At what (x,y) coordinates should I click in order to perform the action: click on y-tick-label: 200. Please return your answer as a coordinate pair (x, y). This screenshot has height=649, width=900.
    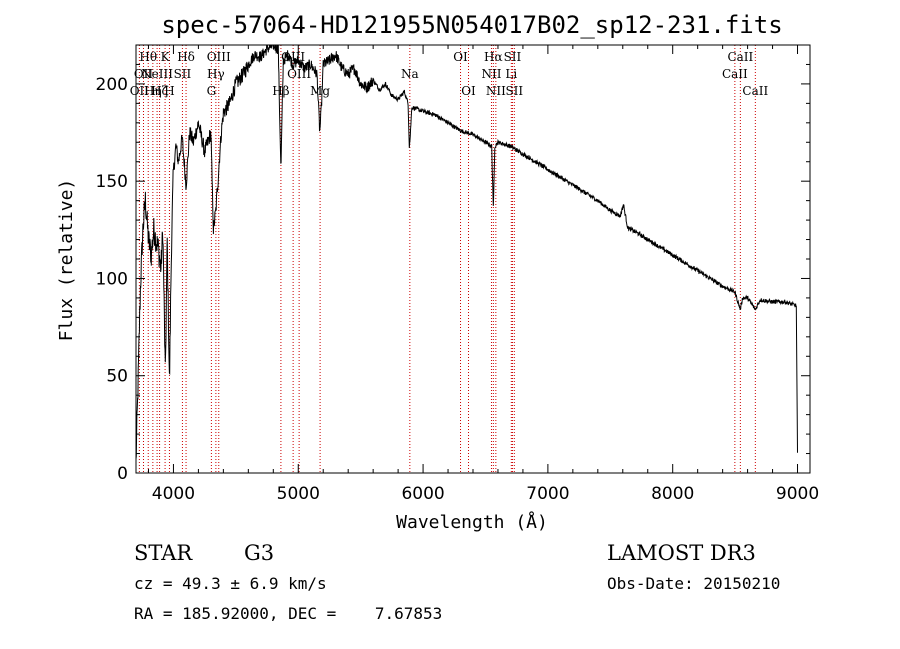
    Looking at the image, I should click on (112, 85).